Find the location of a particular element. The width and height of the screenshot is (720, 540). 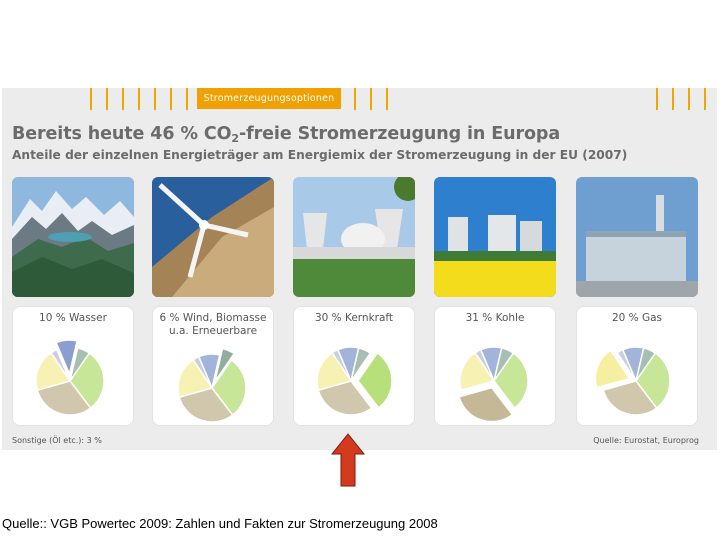

pie-label-wasser: 10 % Wasser is located at coordinates (73, 318).